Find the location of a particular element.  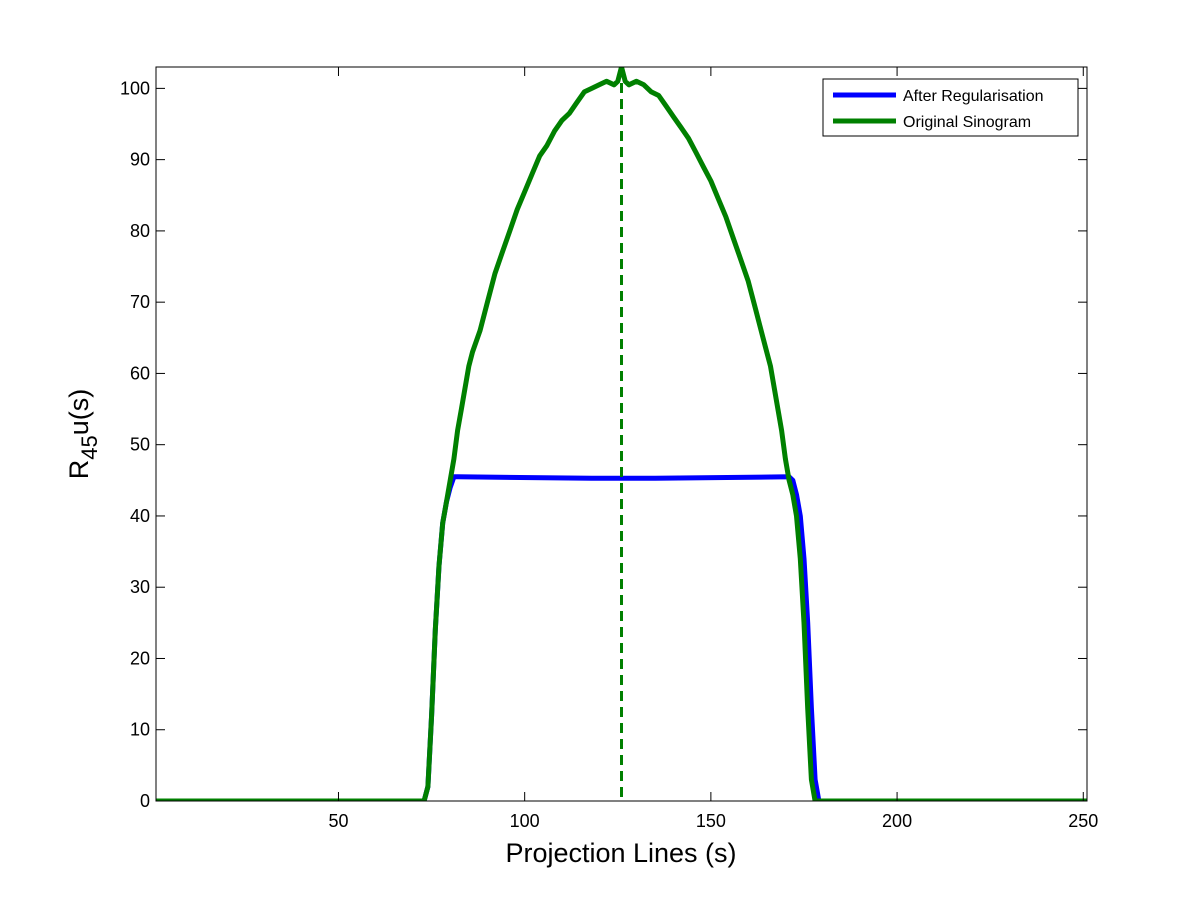

y-tick-label: 50 is located at coordinates (140, 445).